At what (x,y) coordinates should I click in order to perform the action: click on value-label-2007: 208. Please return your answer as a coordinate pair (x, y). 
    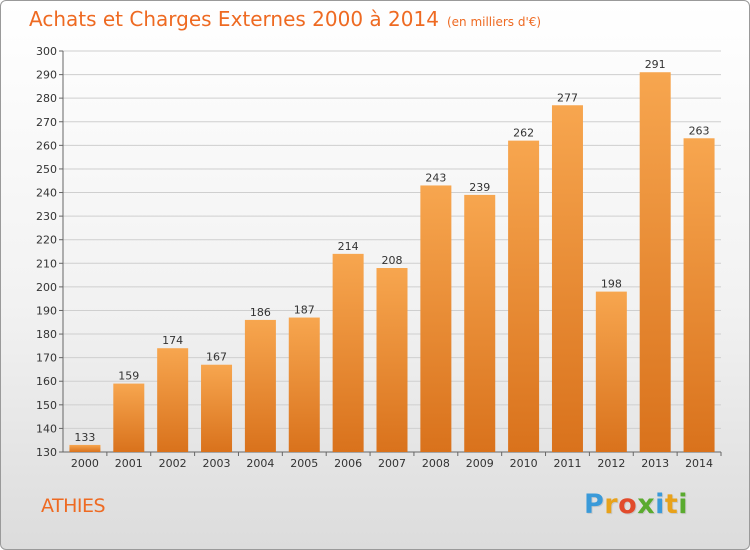
    Looking at the image, I should click on (392, 260).